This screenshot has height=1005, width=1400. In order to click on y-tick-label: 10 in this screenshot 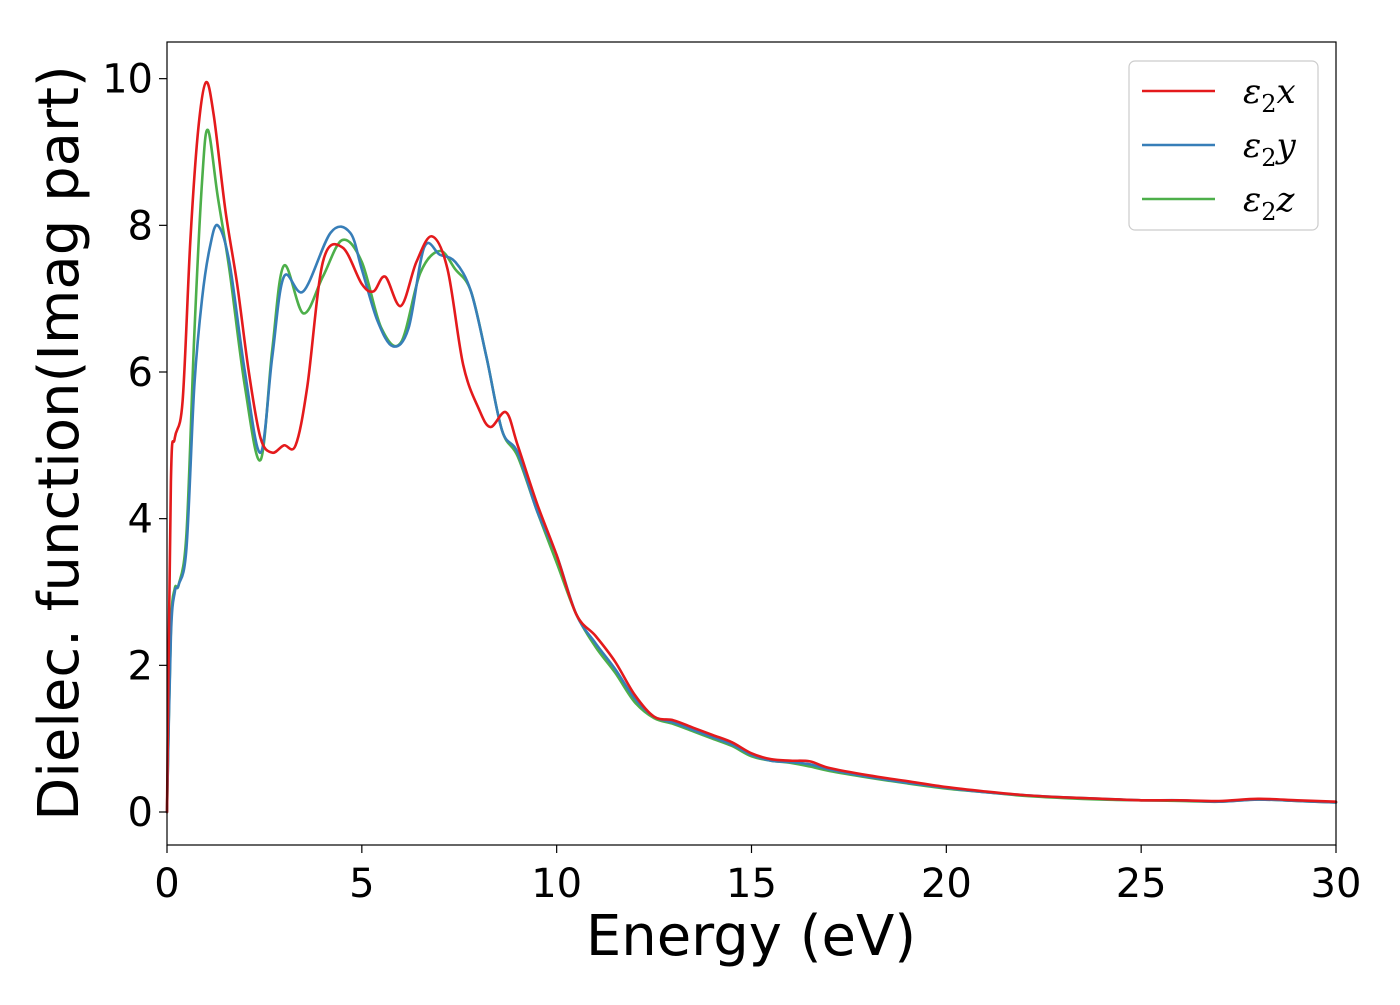, I will do `click(127, 80)`.